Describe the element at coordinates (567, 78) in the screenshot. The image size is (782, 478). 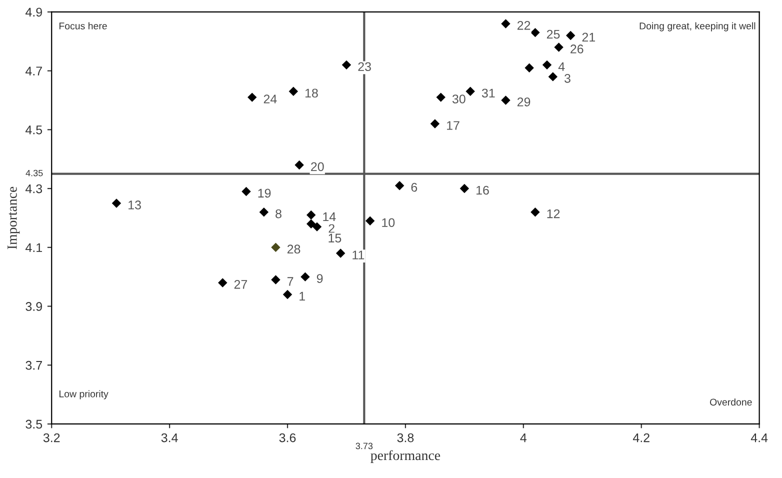
I see `annotation: 3` at that location.